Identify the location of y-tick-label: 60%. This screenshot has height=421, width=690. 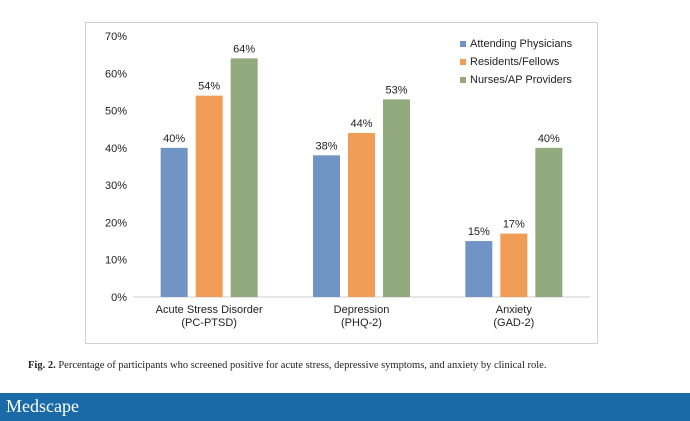
(116, 74).